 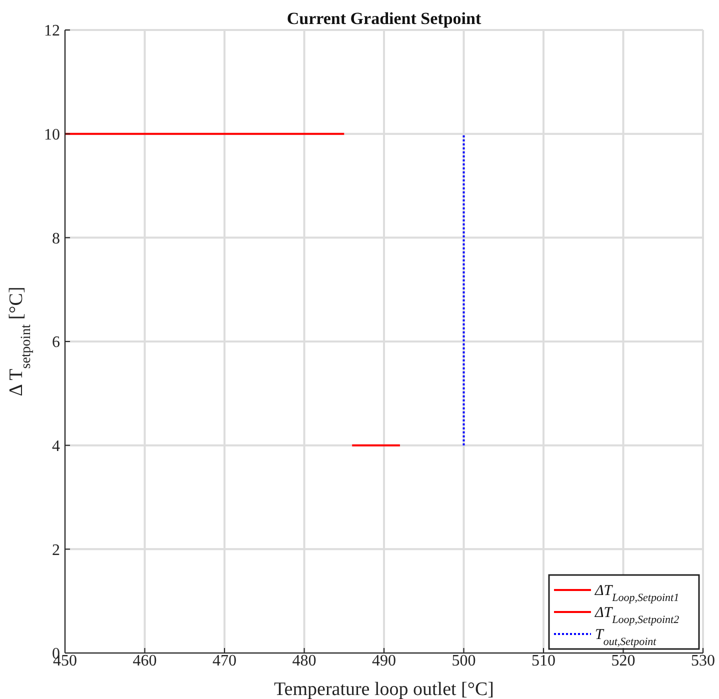 What do you see at coordinates (56, 447) in the screenshot?
I see `y-tick-label: 4` at bounding box center [56, 447].